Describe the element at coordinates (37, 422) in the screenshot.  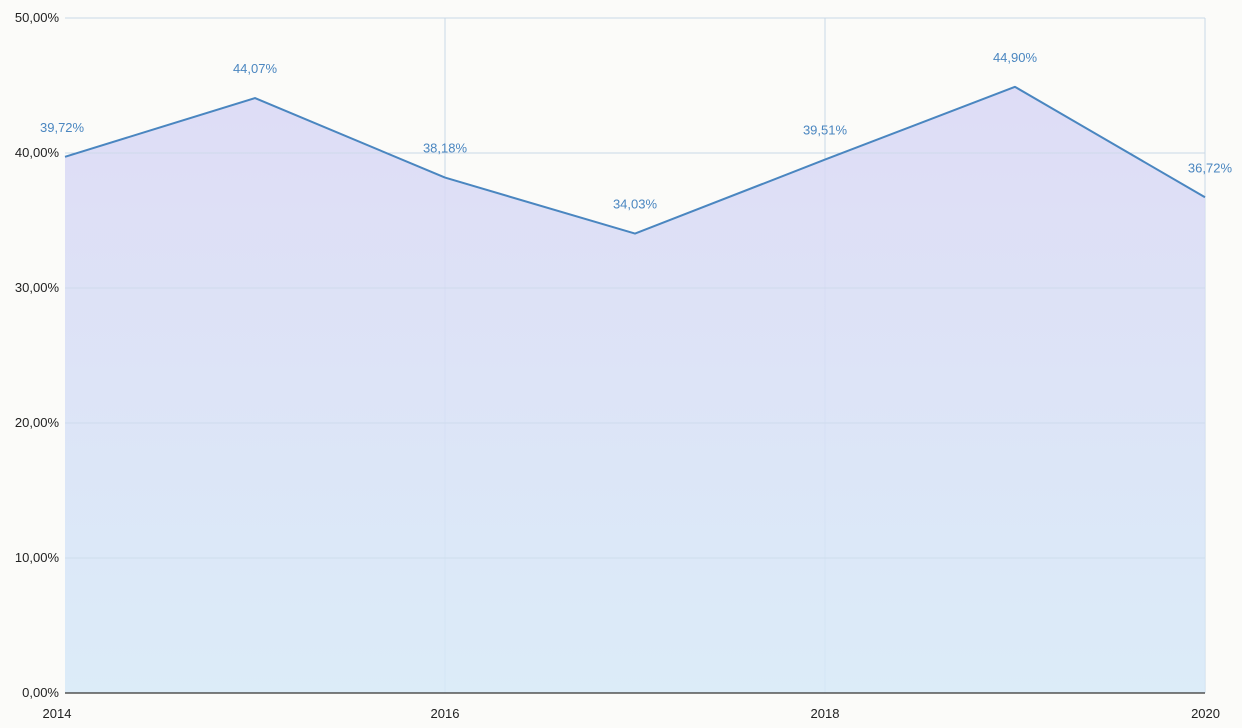
I see `y-tick-label: 20,00%` at that location.